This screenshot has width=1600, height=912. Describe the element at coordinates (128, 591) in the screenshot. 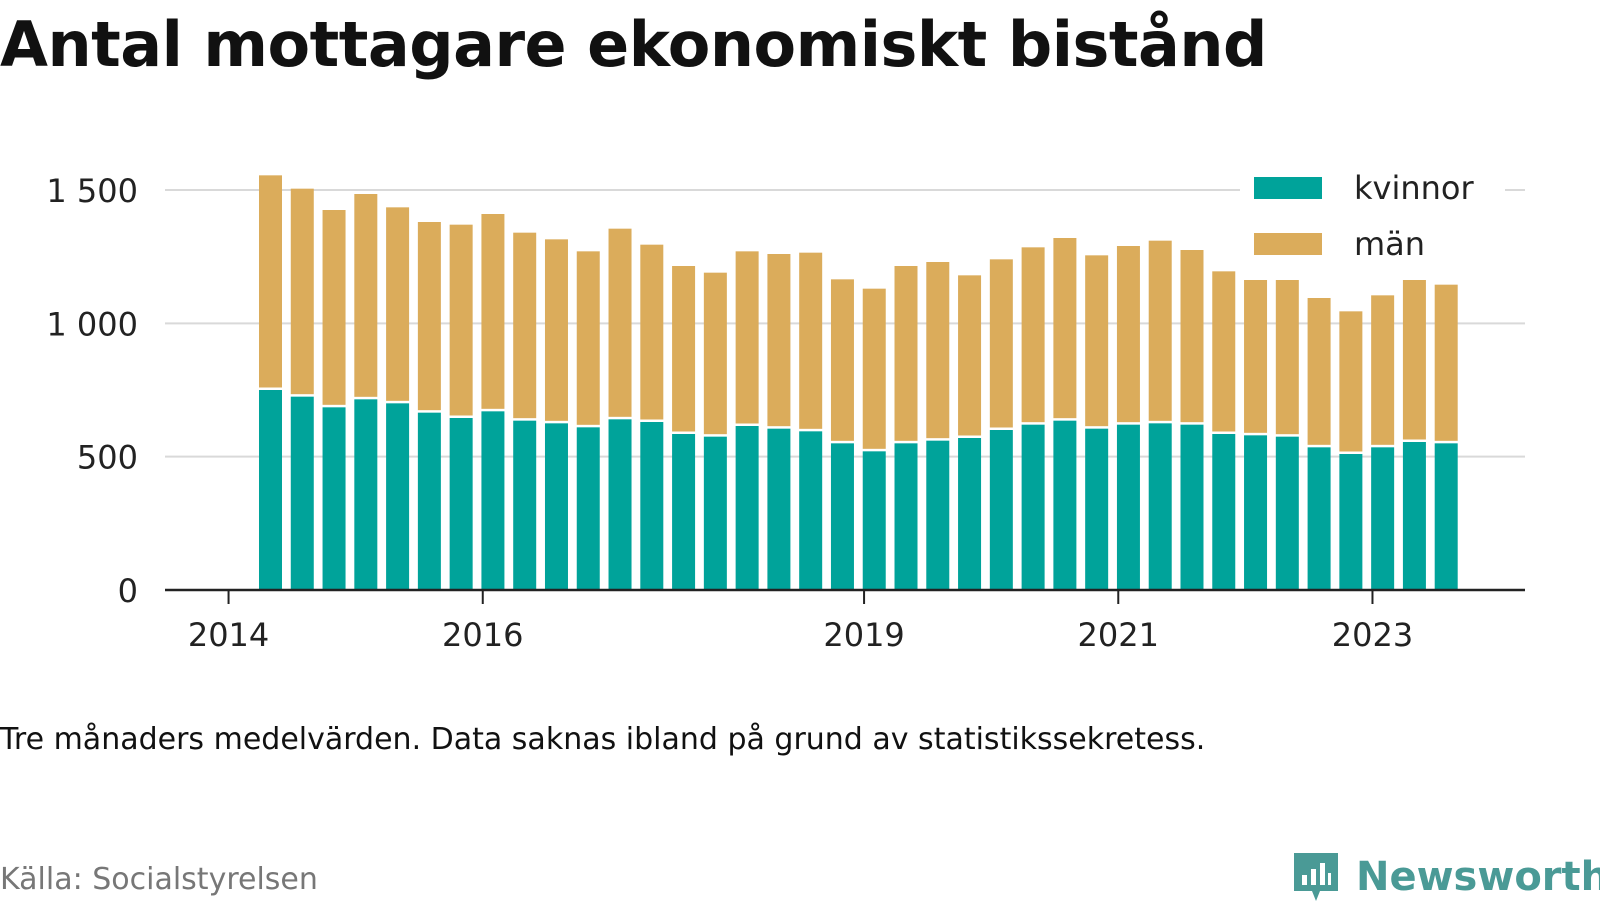

I see `y-tick-label: 0` at that location.